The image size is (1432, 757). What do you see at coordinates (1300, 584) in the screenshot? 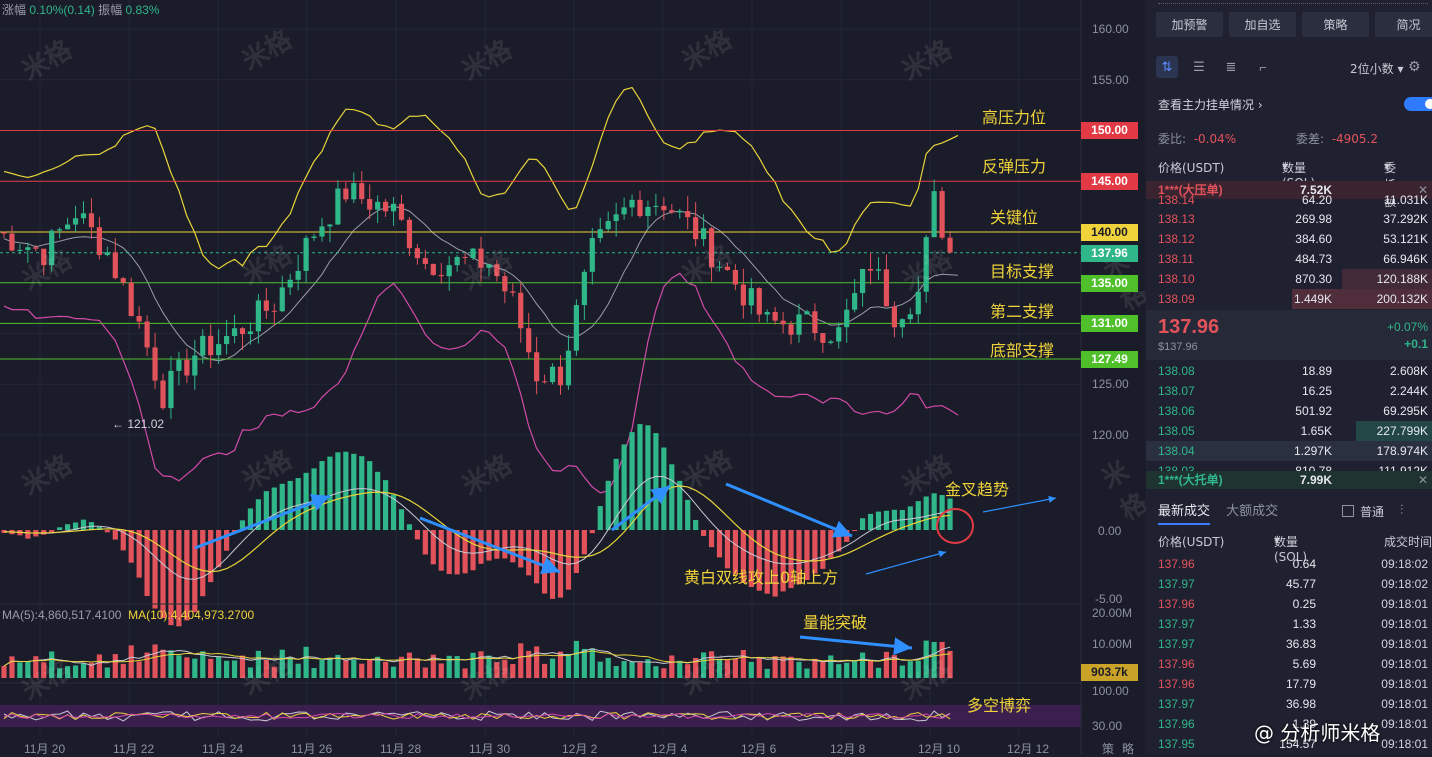
I see `trade-qty: 45.77` at bounding box center [1300, 584].